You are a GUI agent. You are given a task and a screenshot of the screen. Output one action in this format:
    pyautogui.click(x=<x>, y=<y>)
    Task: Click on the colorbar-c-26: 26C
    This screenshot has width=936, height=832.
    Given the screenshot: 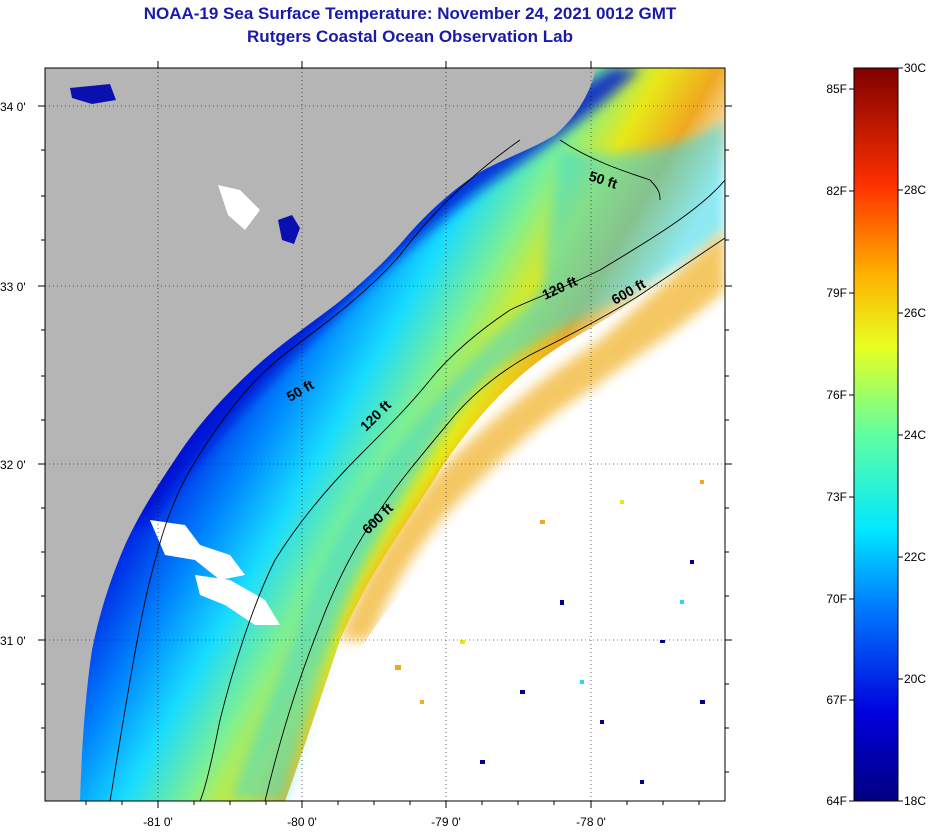 What is the action you would take?
    pyautogui.click(x=915, y=313)
    